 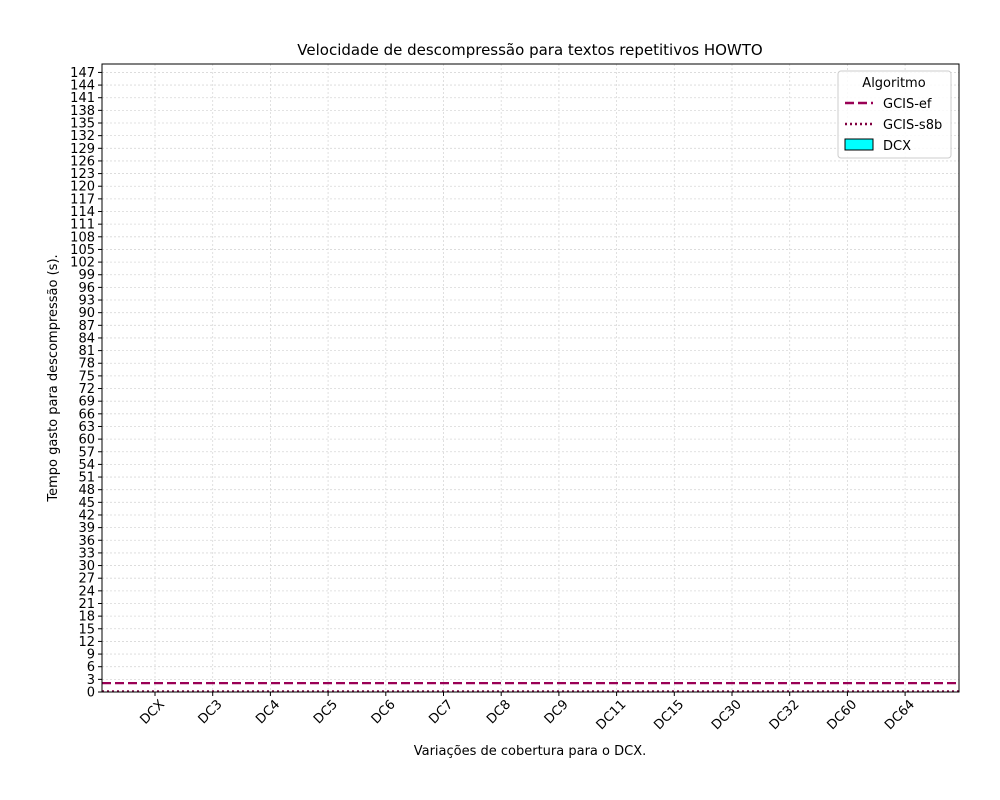 What do you see at coordinates (82, 187) in the screenshot?
I see `y-tick-label: 120` at bounding box center [82, 187].